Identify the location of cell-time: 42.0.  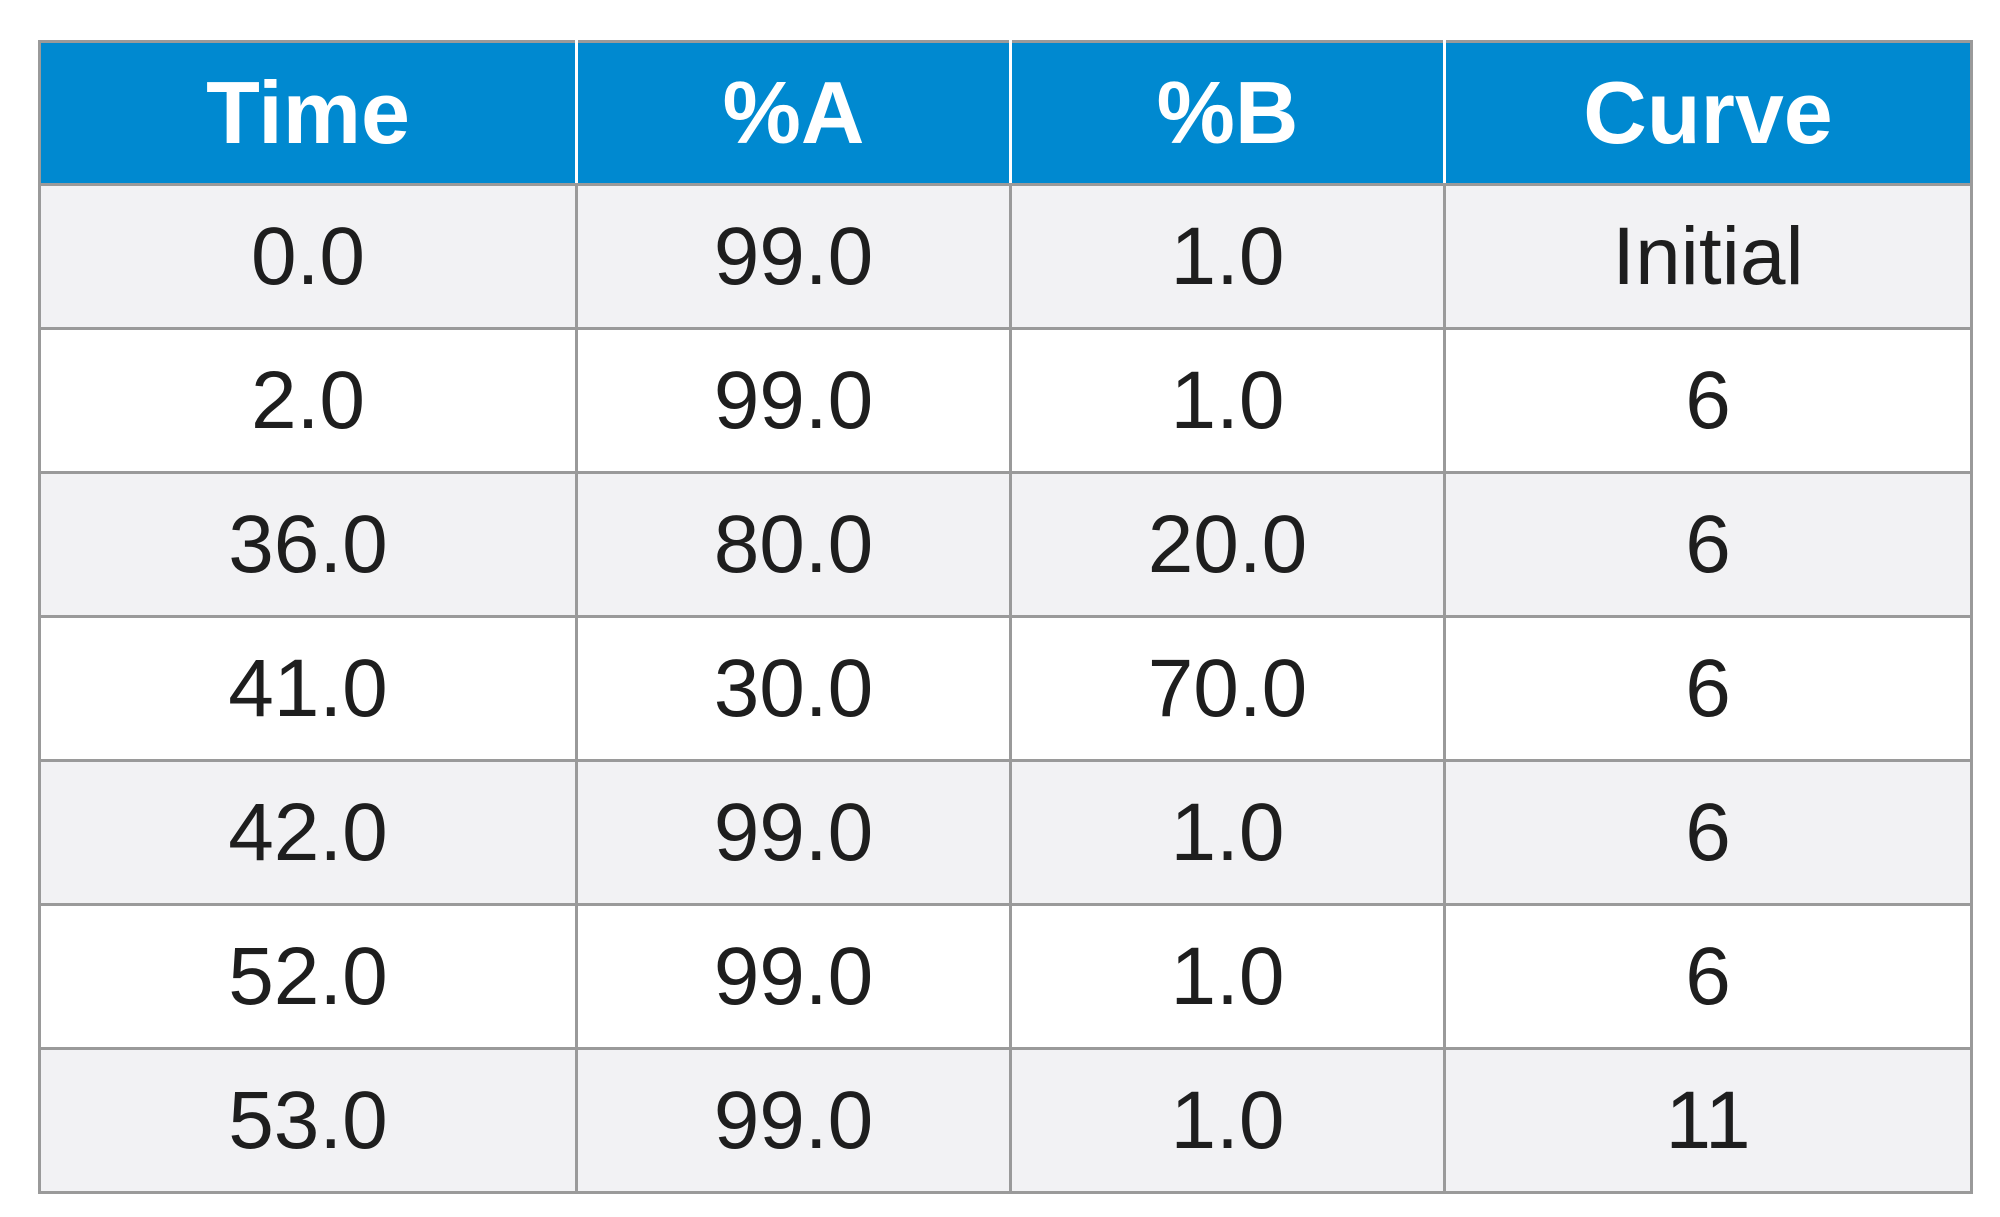
(308, 832).